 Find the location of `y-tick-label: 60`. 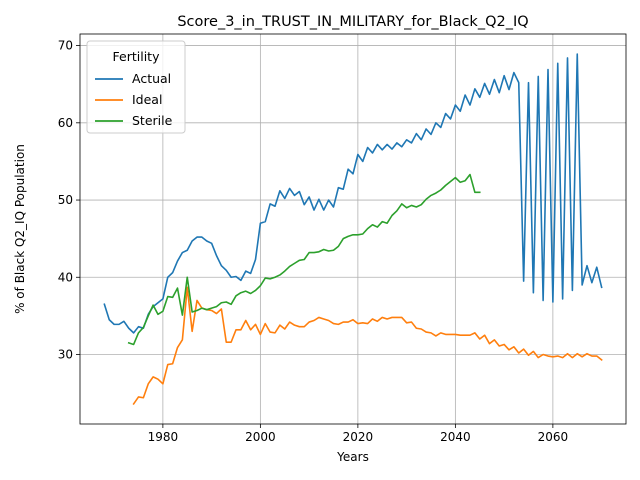

y-tick-label: 60 is located at coordinates (65, 123).